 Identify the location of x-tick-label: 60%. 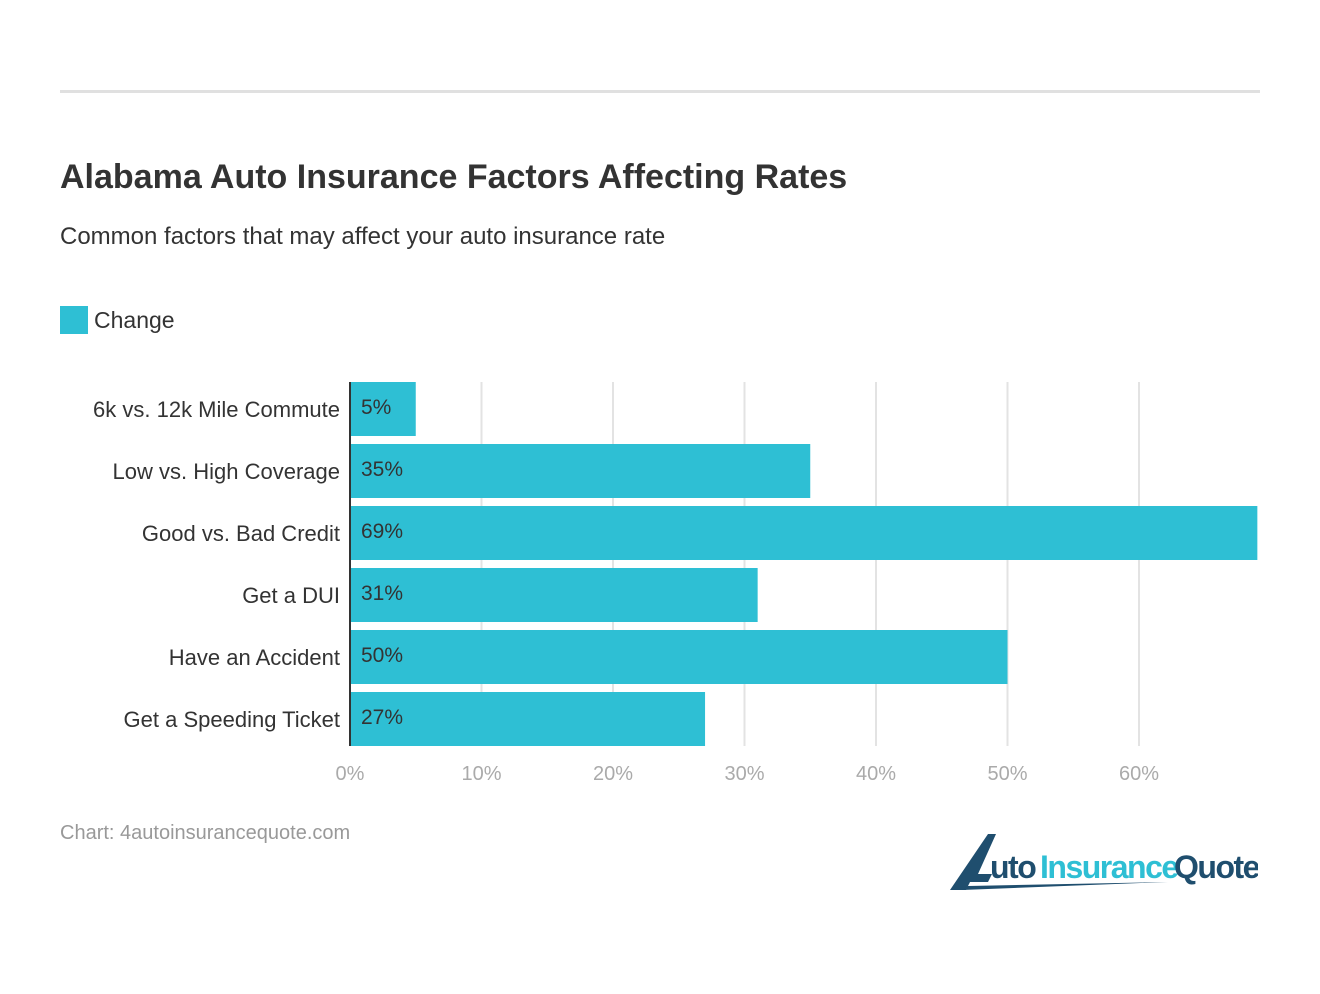
(1139, 774).